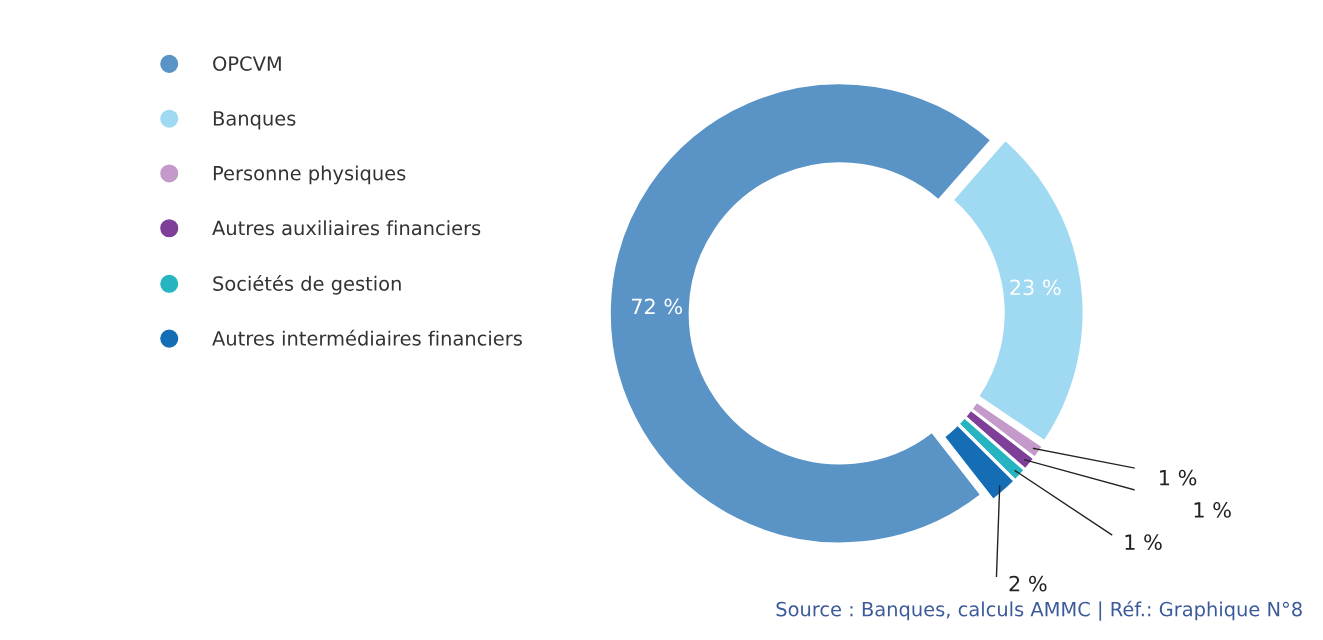 Image resolution: width=1323 pixels, height=640 pixels. I want to click on data-label: 72 %, so click(657, 306).